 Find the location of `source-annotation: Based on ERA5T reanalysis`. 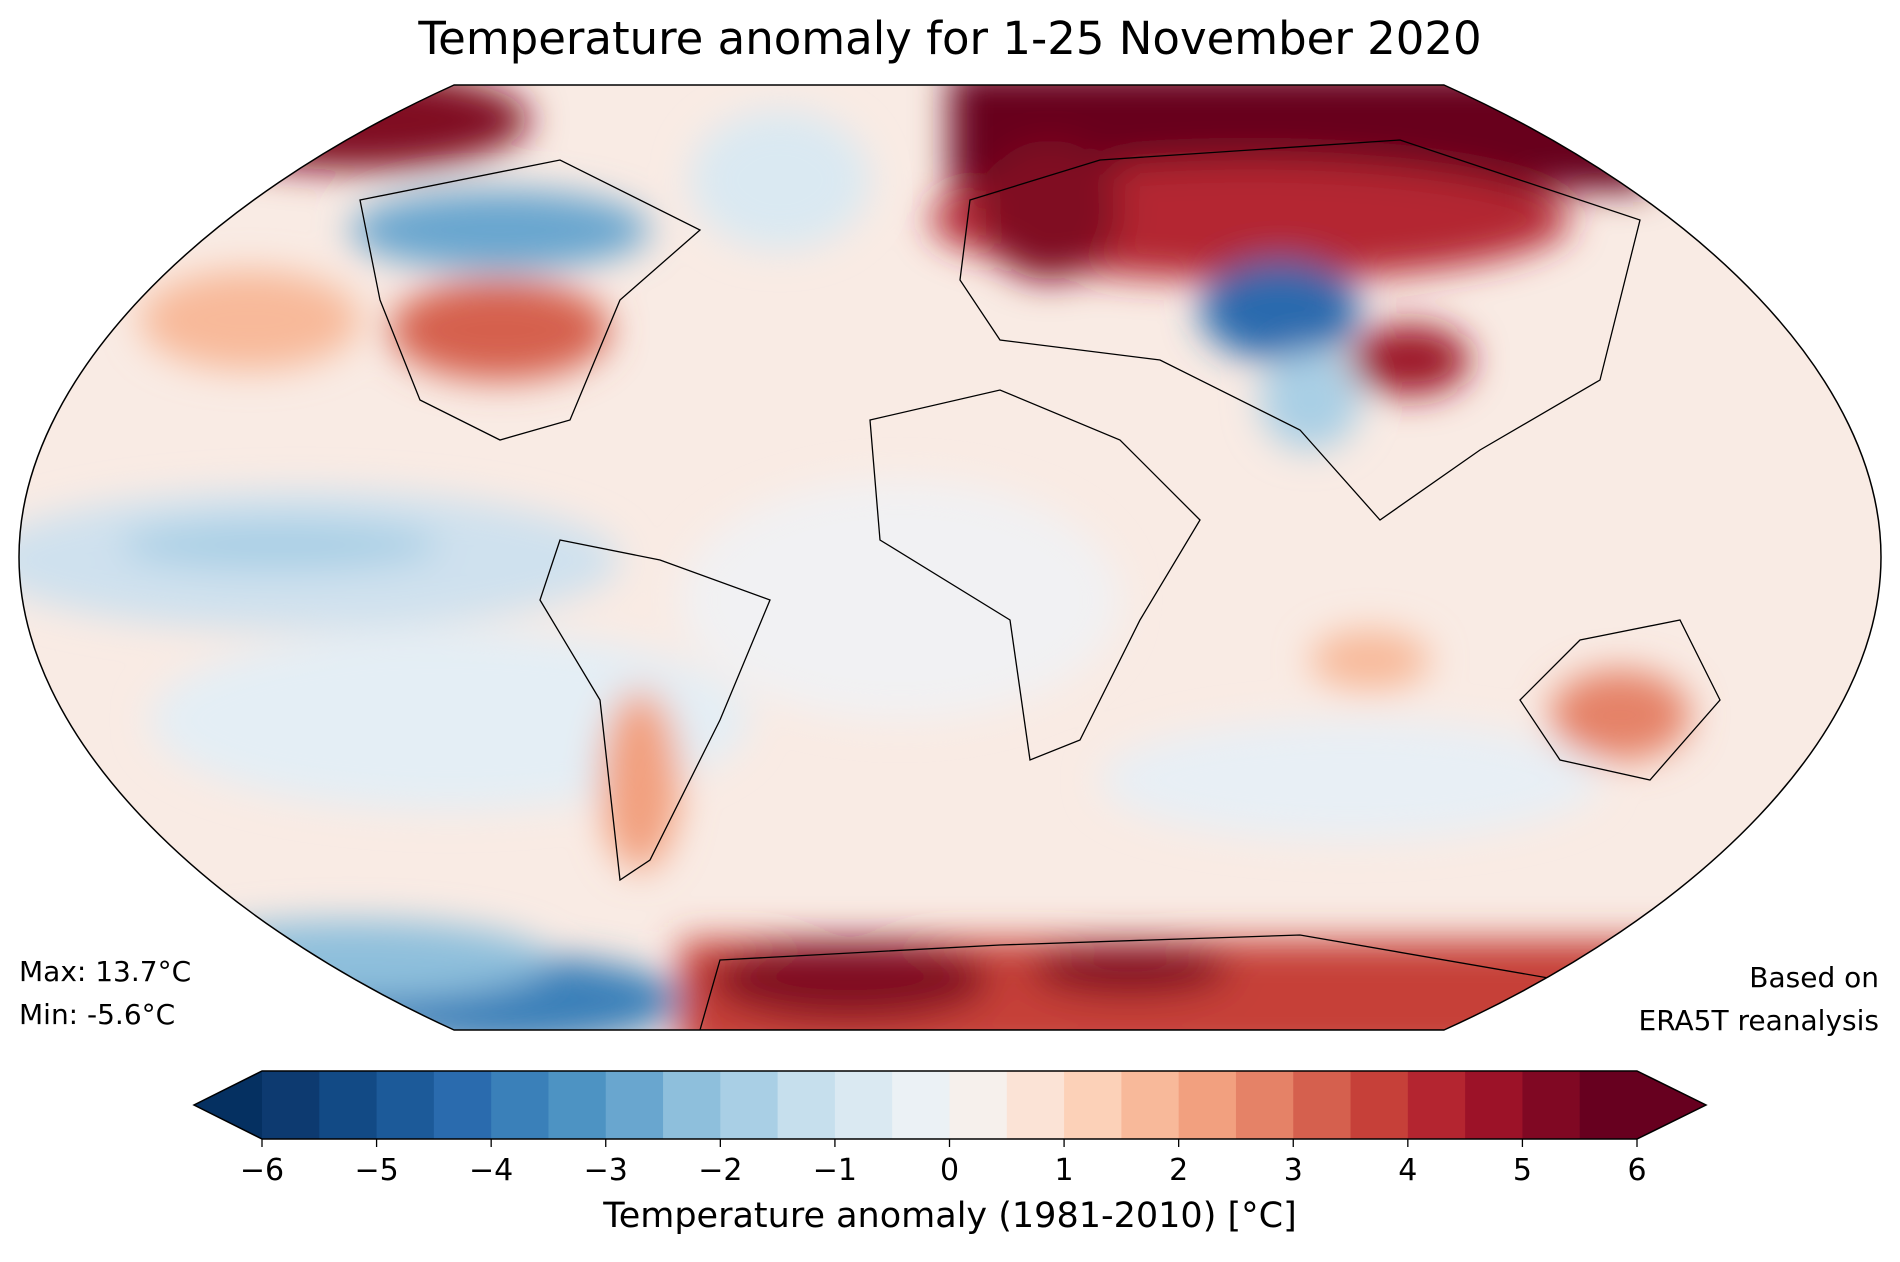

source-annotation: Based on ERA5T reanalysis is located at coordinates (1759, 999).